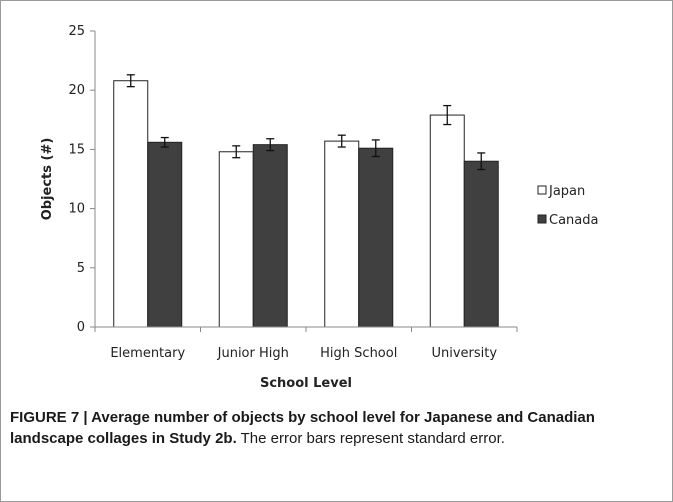 The height and width of the screenshot is (502, 673). What do you see at coordinates (81, 268) in the screenshot?
I see `y-tick-label: 5` at bounding box center [81, 268].